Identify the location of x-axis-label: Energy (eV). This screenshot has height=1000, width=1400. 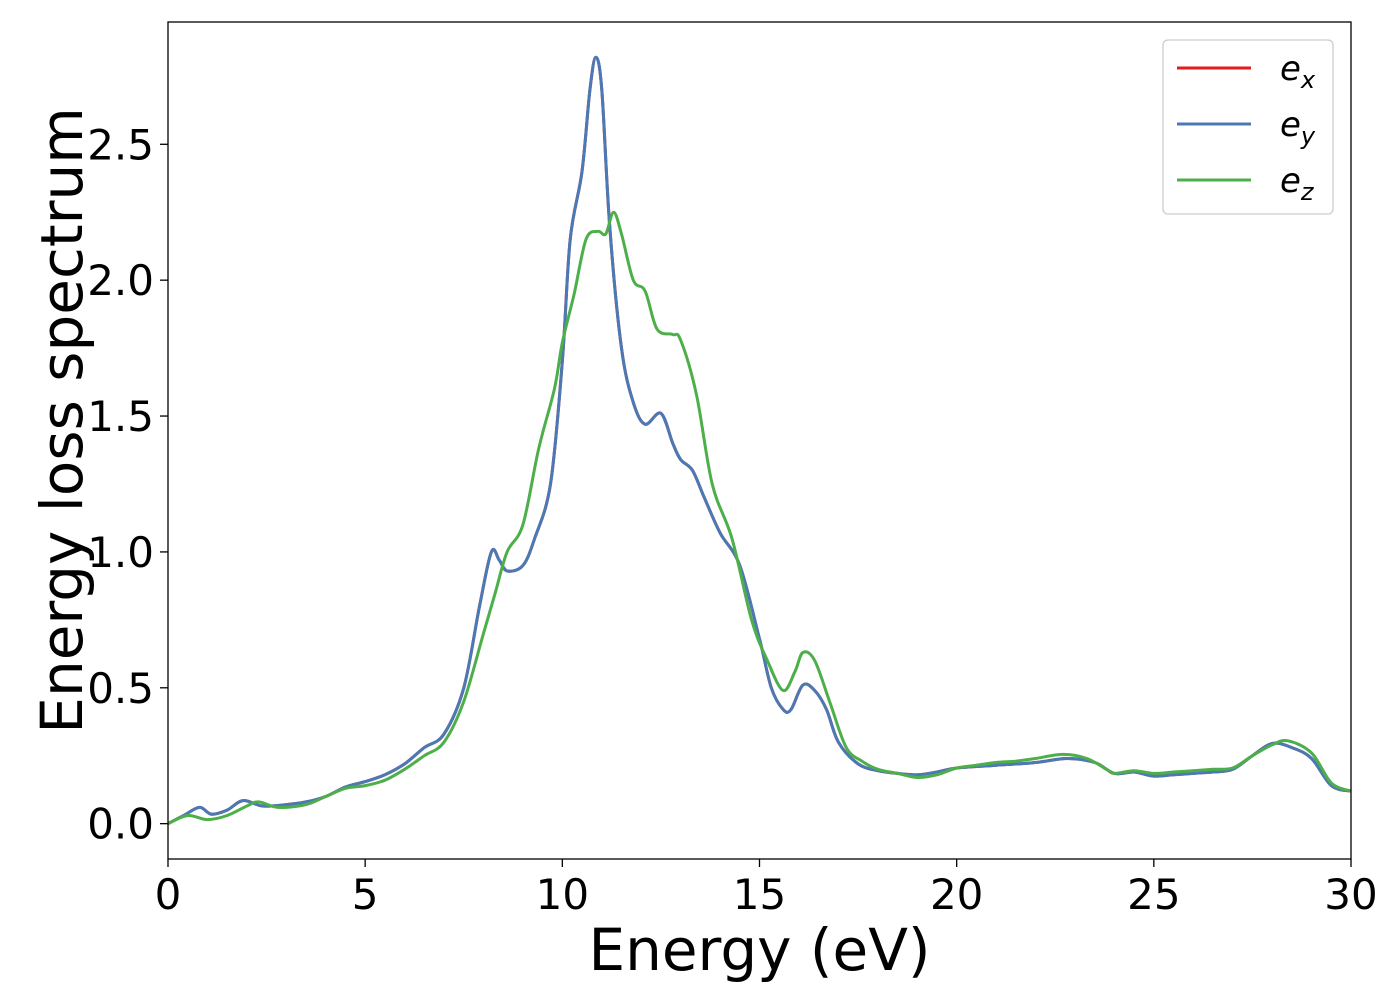
(759, 950).